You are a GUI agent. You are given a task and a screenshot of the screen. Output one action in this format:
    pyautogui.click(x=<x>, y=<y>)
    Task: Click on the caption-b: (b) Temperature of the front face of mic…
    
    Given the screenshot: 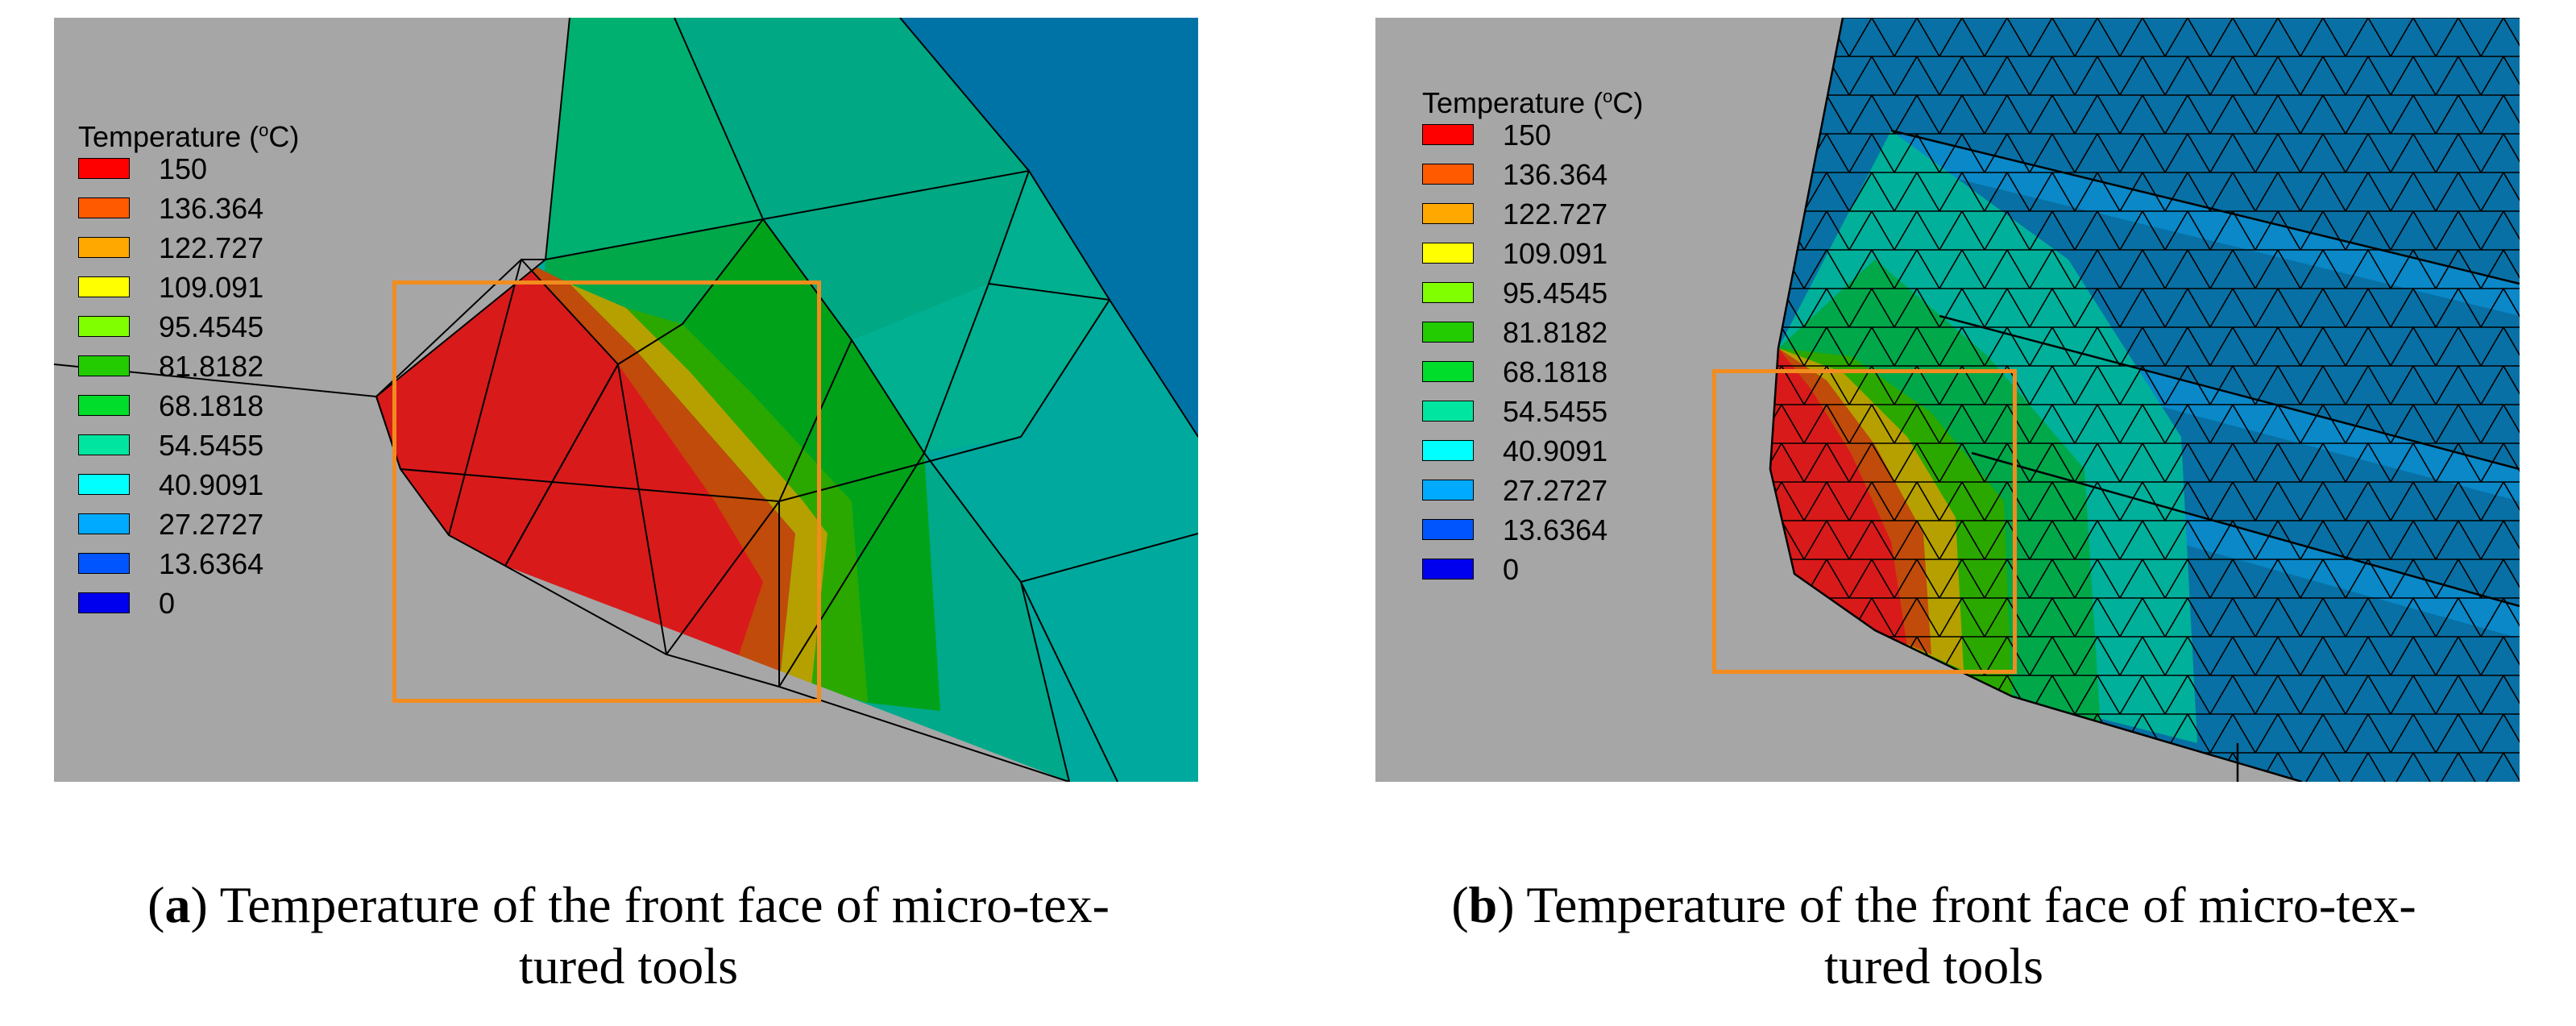 What is the action you would take?
    pyautogui.click(x=1934, y=935)
    